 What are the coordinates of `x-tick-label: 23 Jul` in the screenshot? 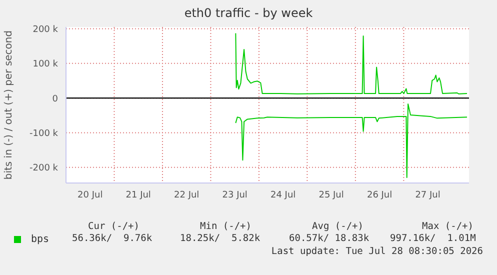 It's located at (235, 195).